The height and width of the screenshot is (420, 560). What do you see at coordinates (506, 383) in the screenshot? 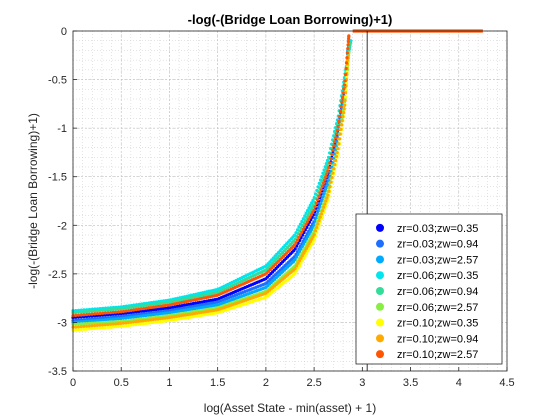
I see `x-tick-label: 4.5` at bounding box center [506, 383].